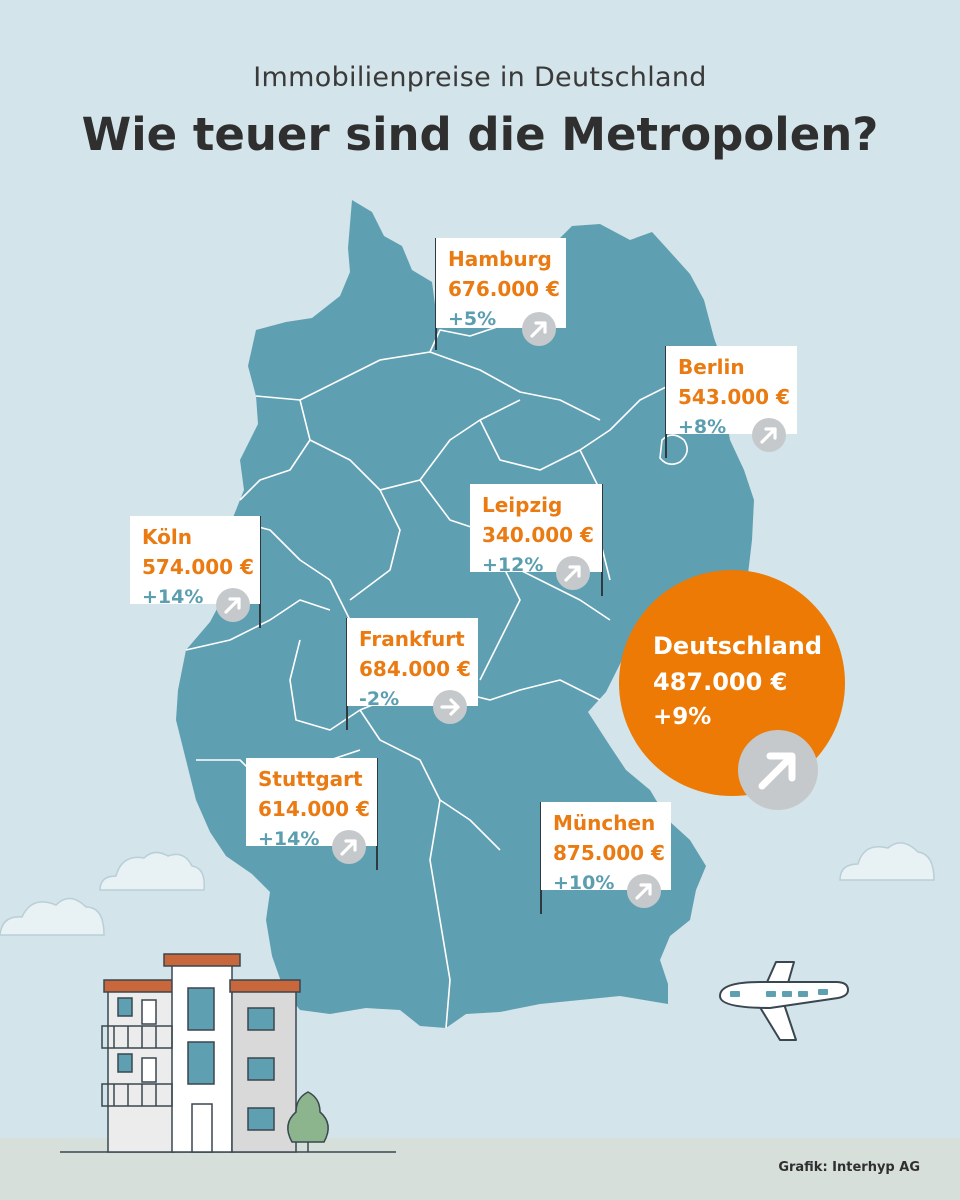 This screenshot has width=960, height=1200. Describe the element at coordinates (480, 134) in the screenshot. I see `page-title: Wie teuer sind die Metropolen?` at that location.